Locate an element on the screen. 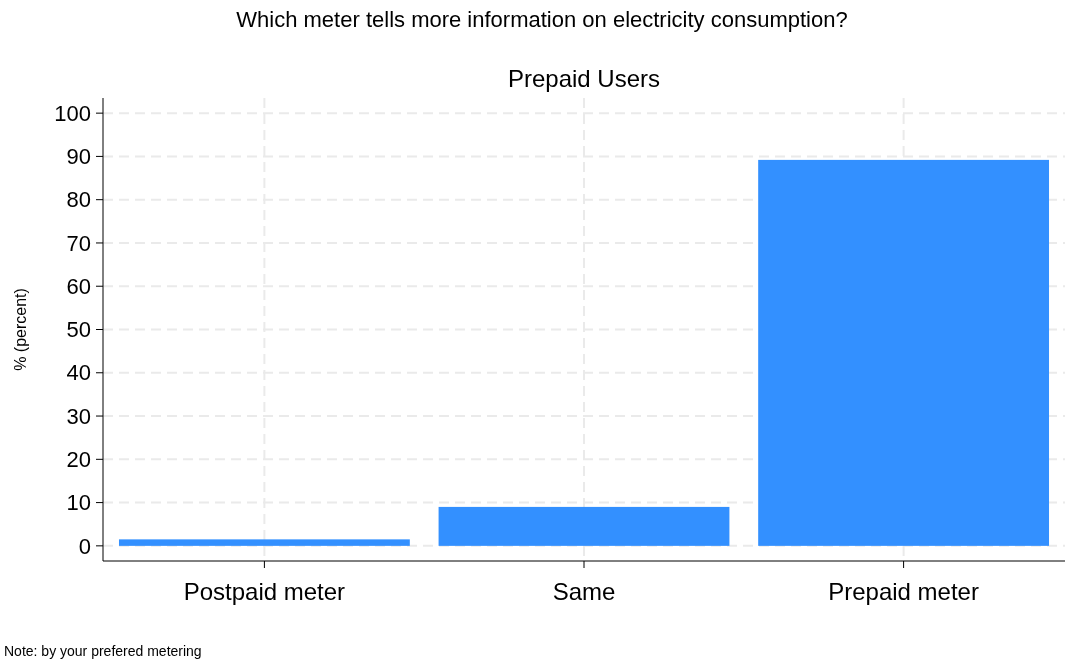 The image size is (1068, 663). y-tick-label: 100 is located at coordinates (72, 113).